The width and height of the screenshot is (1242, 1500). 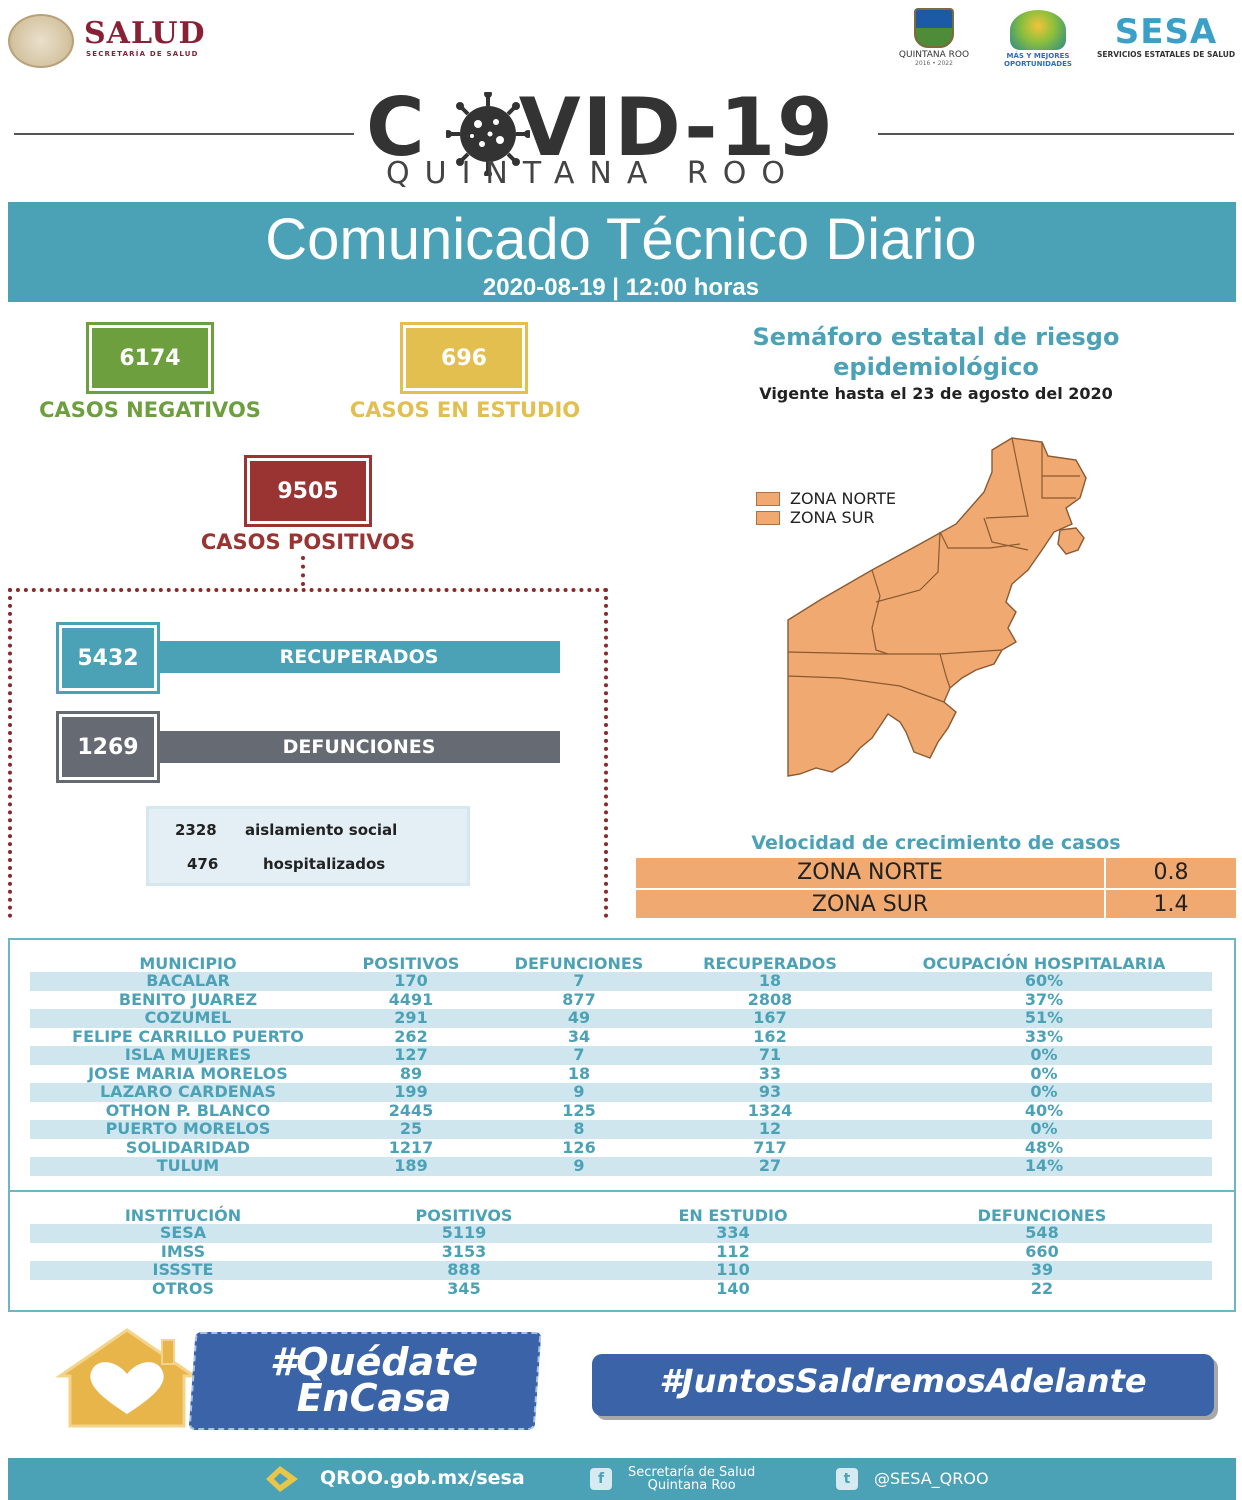 What do you see at coordinates (768, 518) in the screenshot?
I see `legend-swatch-sur` at bounding box center [768, 518].